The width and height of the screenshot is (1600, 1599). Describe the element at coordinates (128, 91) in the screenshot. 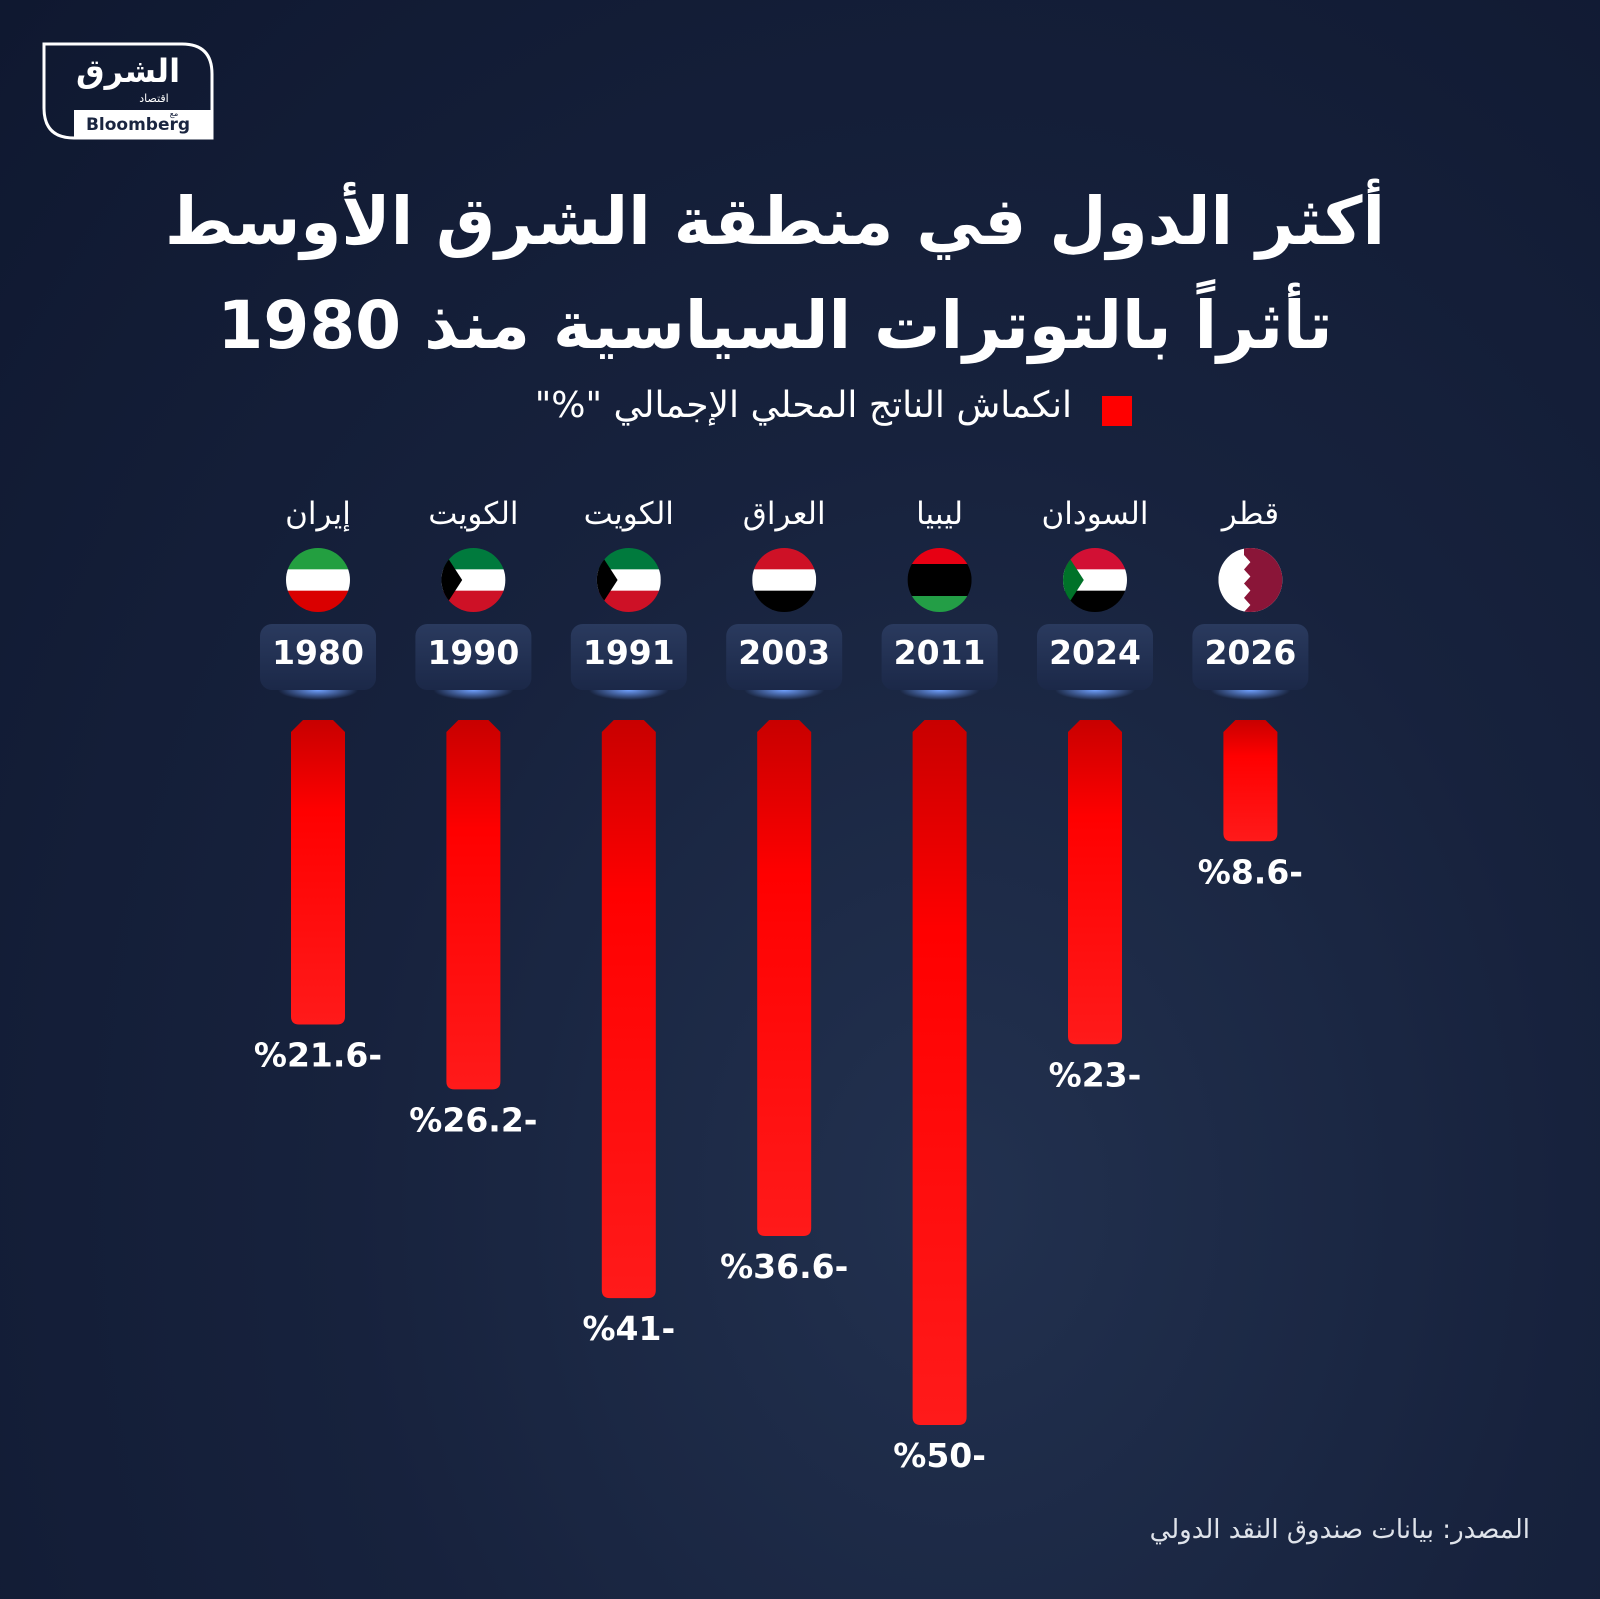

I see `logo: الشرق اقتصاد مع Bloomberg` at that location.